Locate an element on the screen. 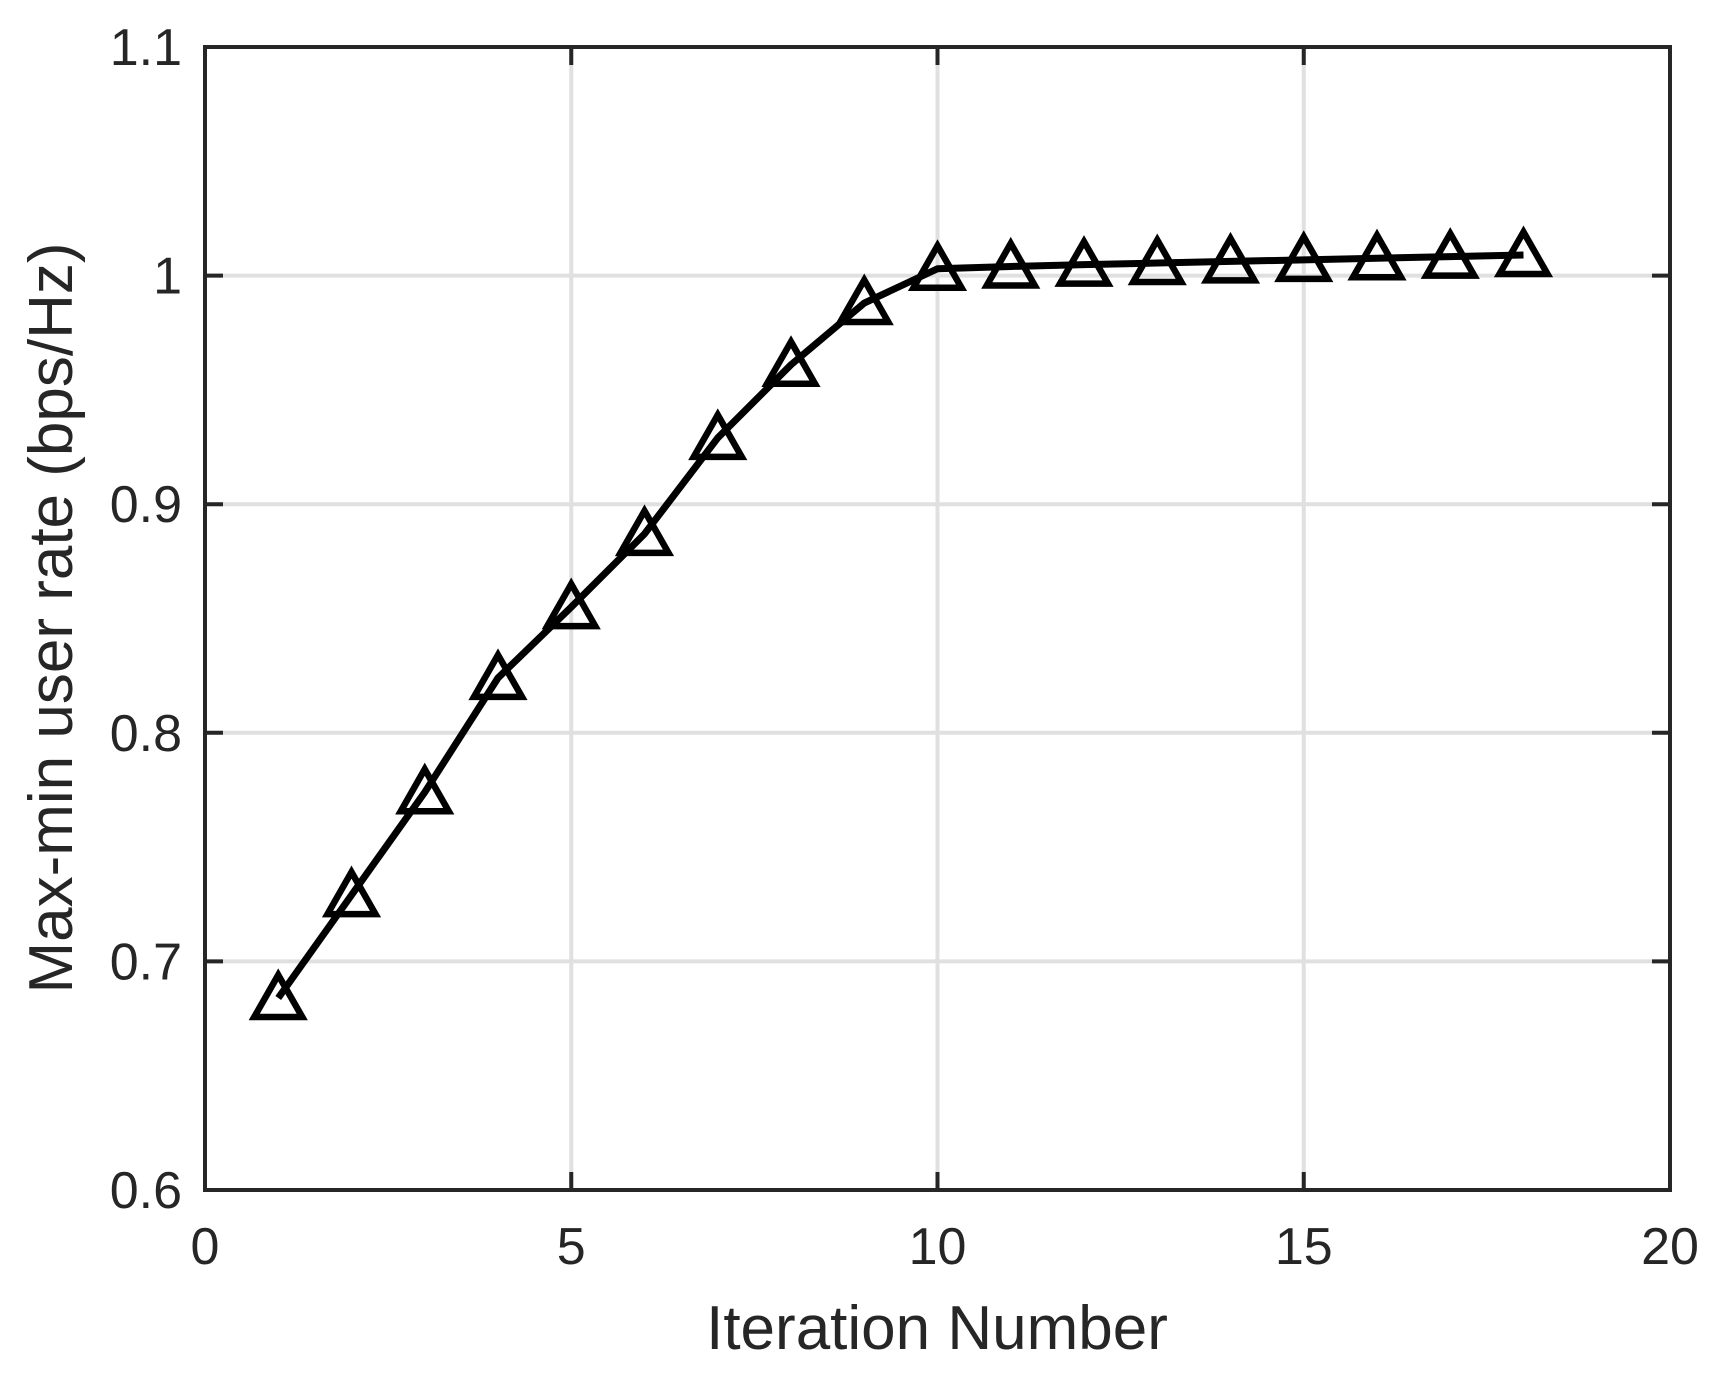 The height and width of the screenshot is (1379, 1711). x-tick-label: 20 is located at coordinates (1670, 1247).